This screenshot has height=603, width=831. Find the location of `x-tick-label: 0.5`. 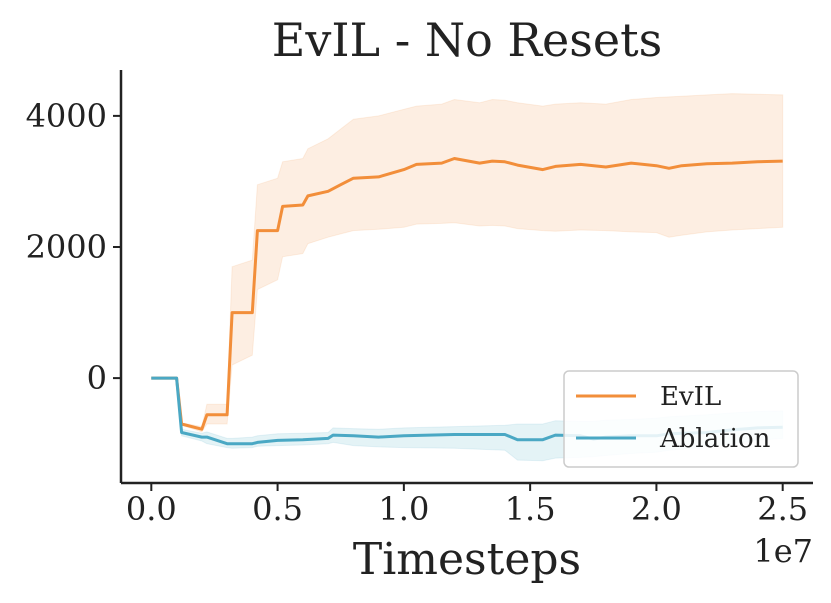

x-tick-label: 0.5 is located at coordinates (277, 509).